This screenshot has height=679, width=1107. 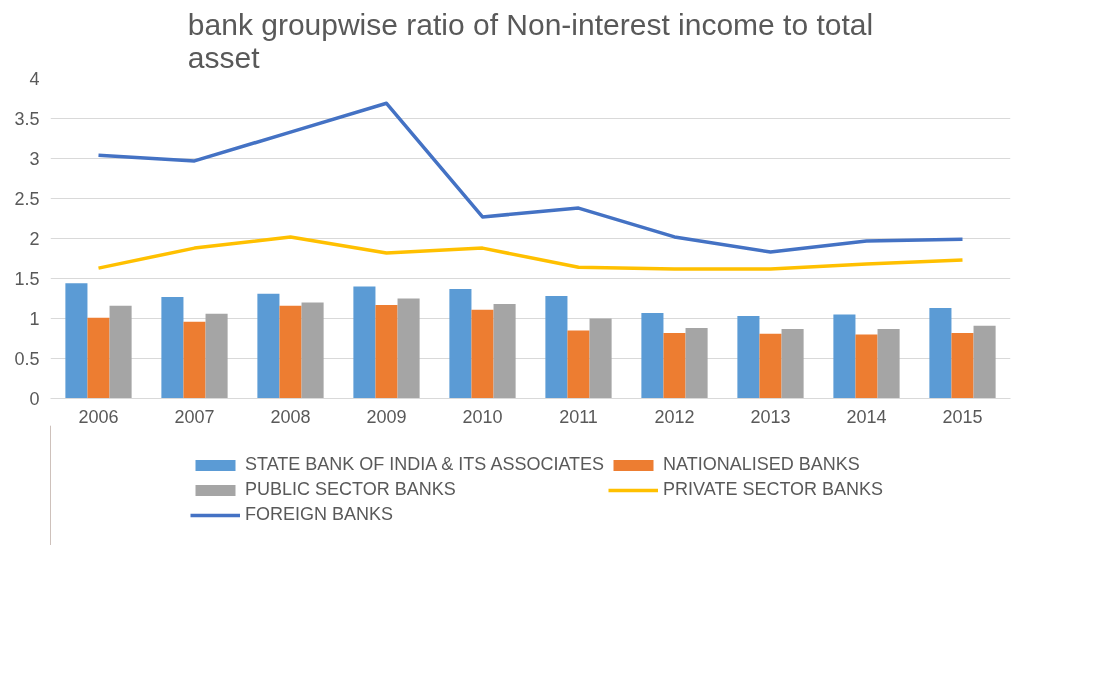 I want to click on y-tick-label: 4, so click(x=34, y=79).